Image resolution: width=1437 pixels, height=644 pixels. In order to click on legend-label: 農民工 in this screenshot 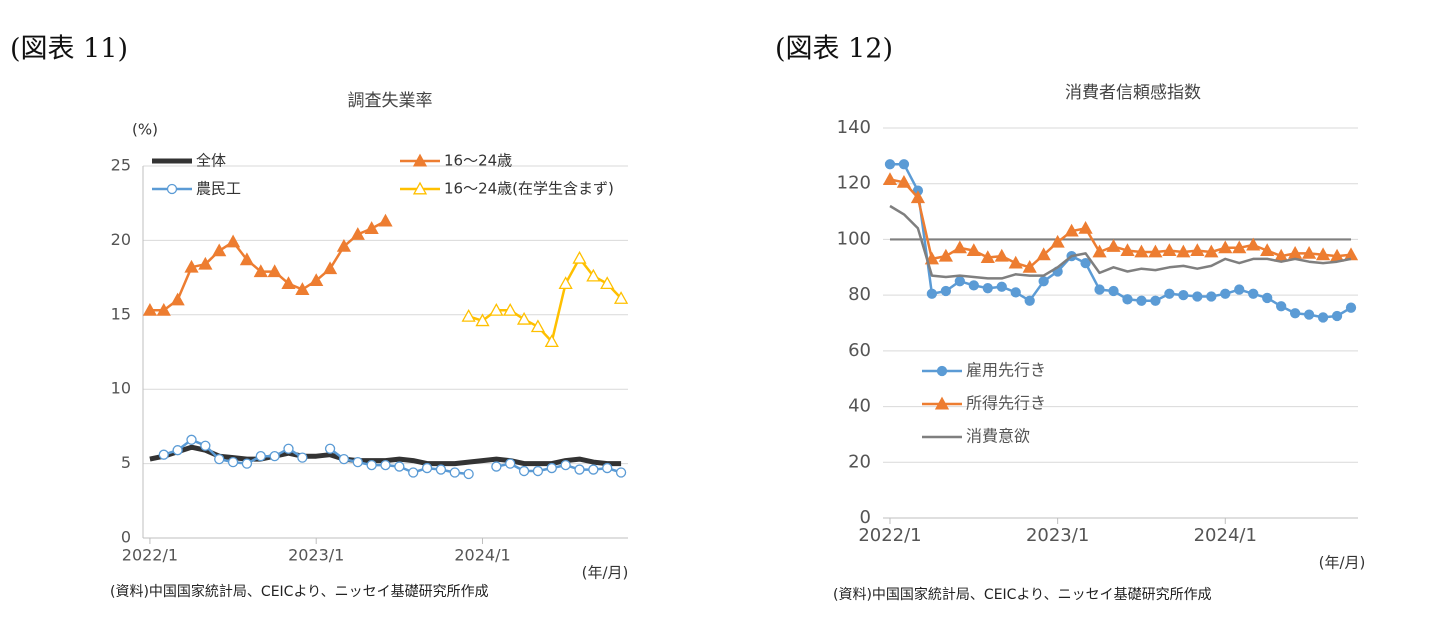, I will do `click(218, 189)`.